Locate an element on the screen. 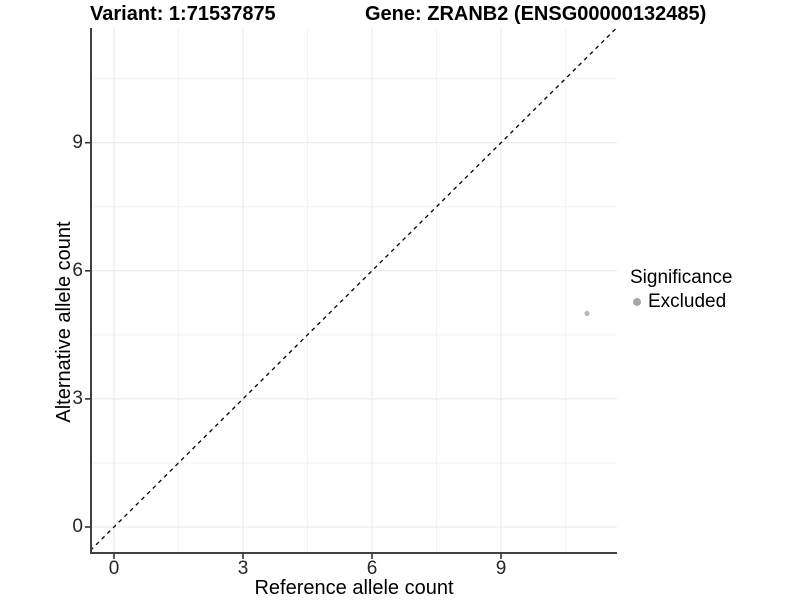 The image size is (800, 600). legend-item: Excluded is located at coordinates (681, 302).